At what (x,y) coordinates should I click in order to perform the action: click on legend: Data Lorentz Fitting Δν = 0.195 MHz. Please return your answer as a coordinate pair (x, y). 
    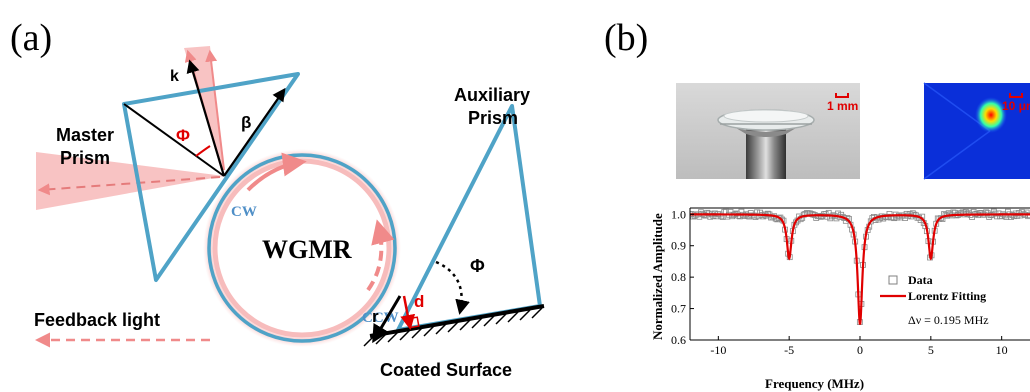
    Looking at the image, I should click on (934, 300).